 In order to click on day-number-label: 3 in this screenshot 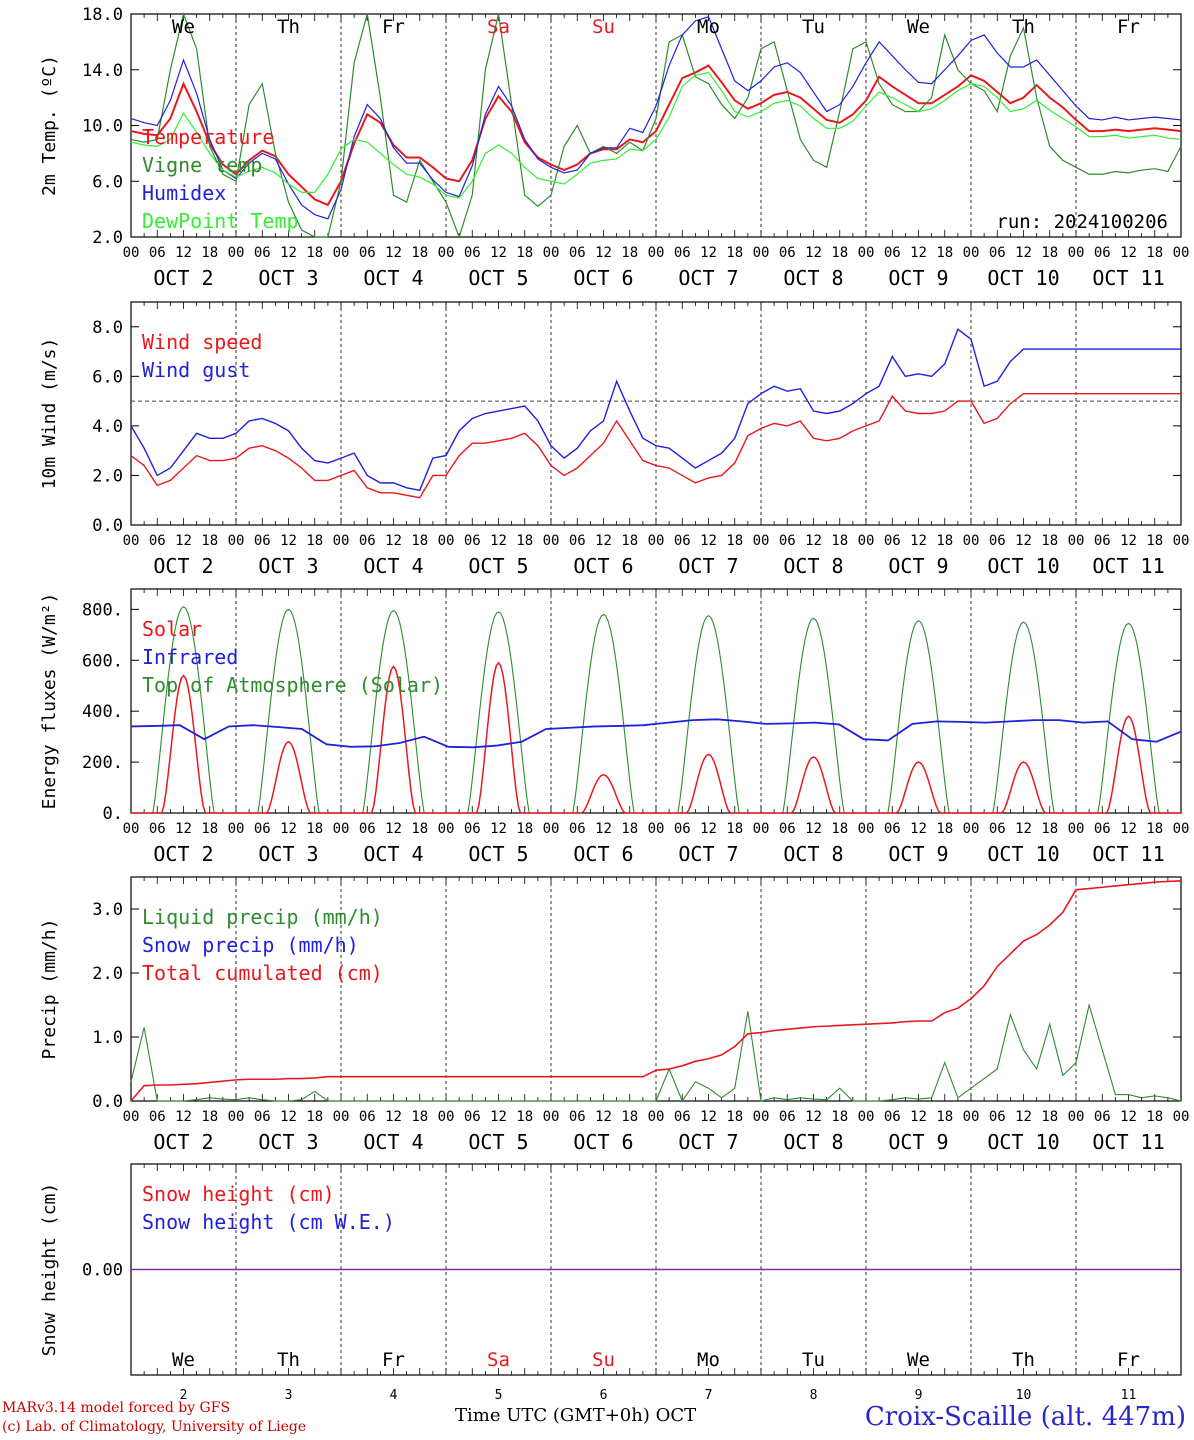, I will do `click(289, 1395)`.